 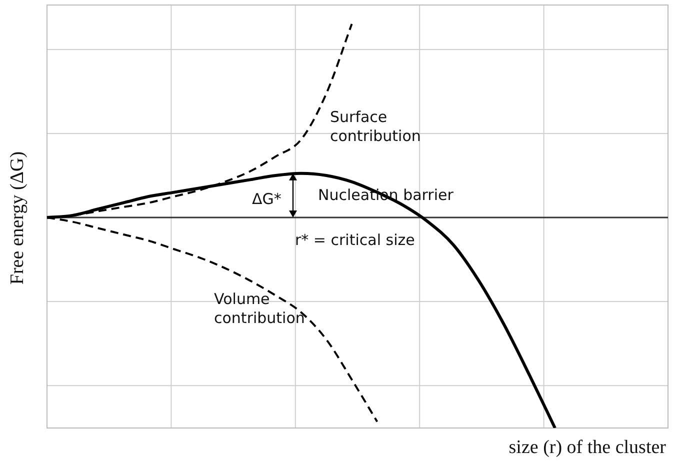 What do you see at coordinates (267, 199) in the screenshot?
I see `annotation: ΔG*` at bounding box center [267, 199].